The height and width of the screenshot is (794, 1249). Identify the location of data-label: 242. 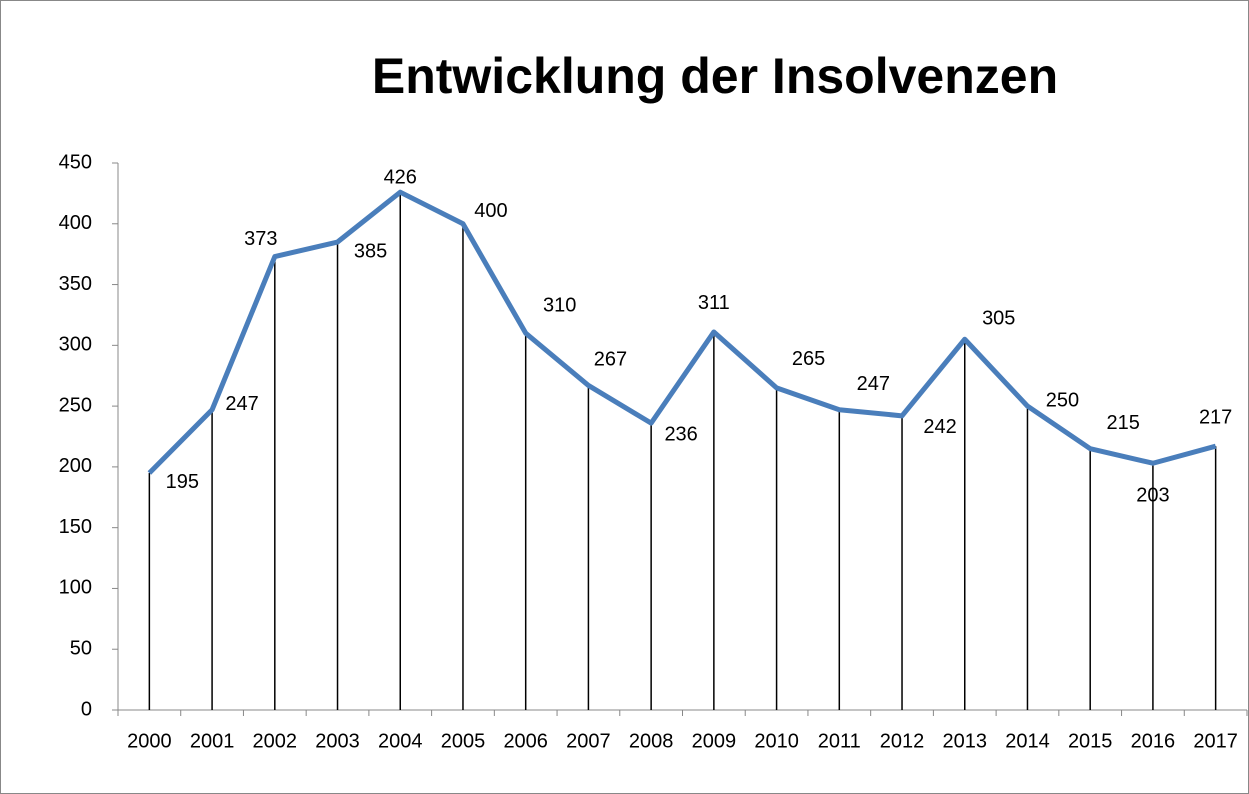
(939, 427).